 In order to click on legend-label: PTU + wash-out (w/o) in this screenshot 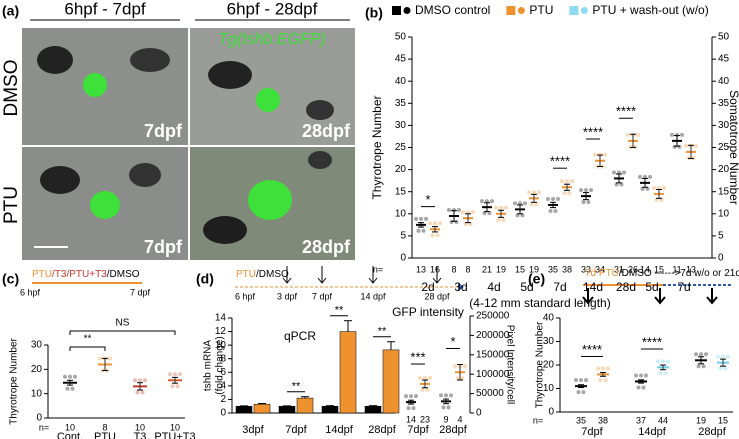, I will do `click(650, 10)`.